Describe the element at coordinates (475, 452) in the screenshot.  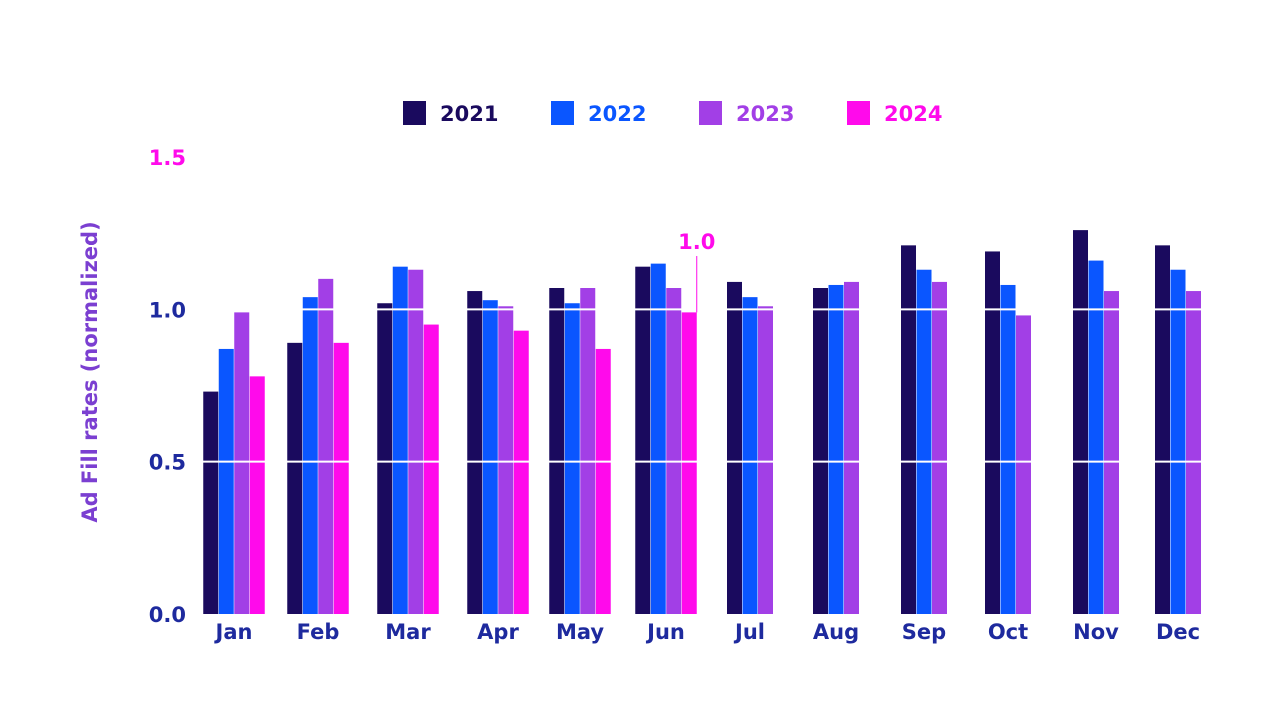
I see `bar-apr-2021` at that location.